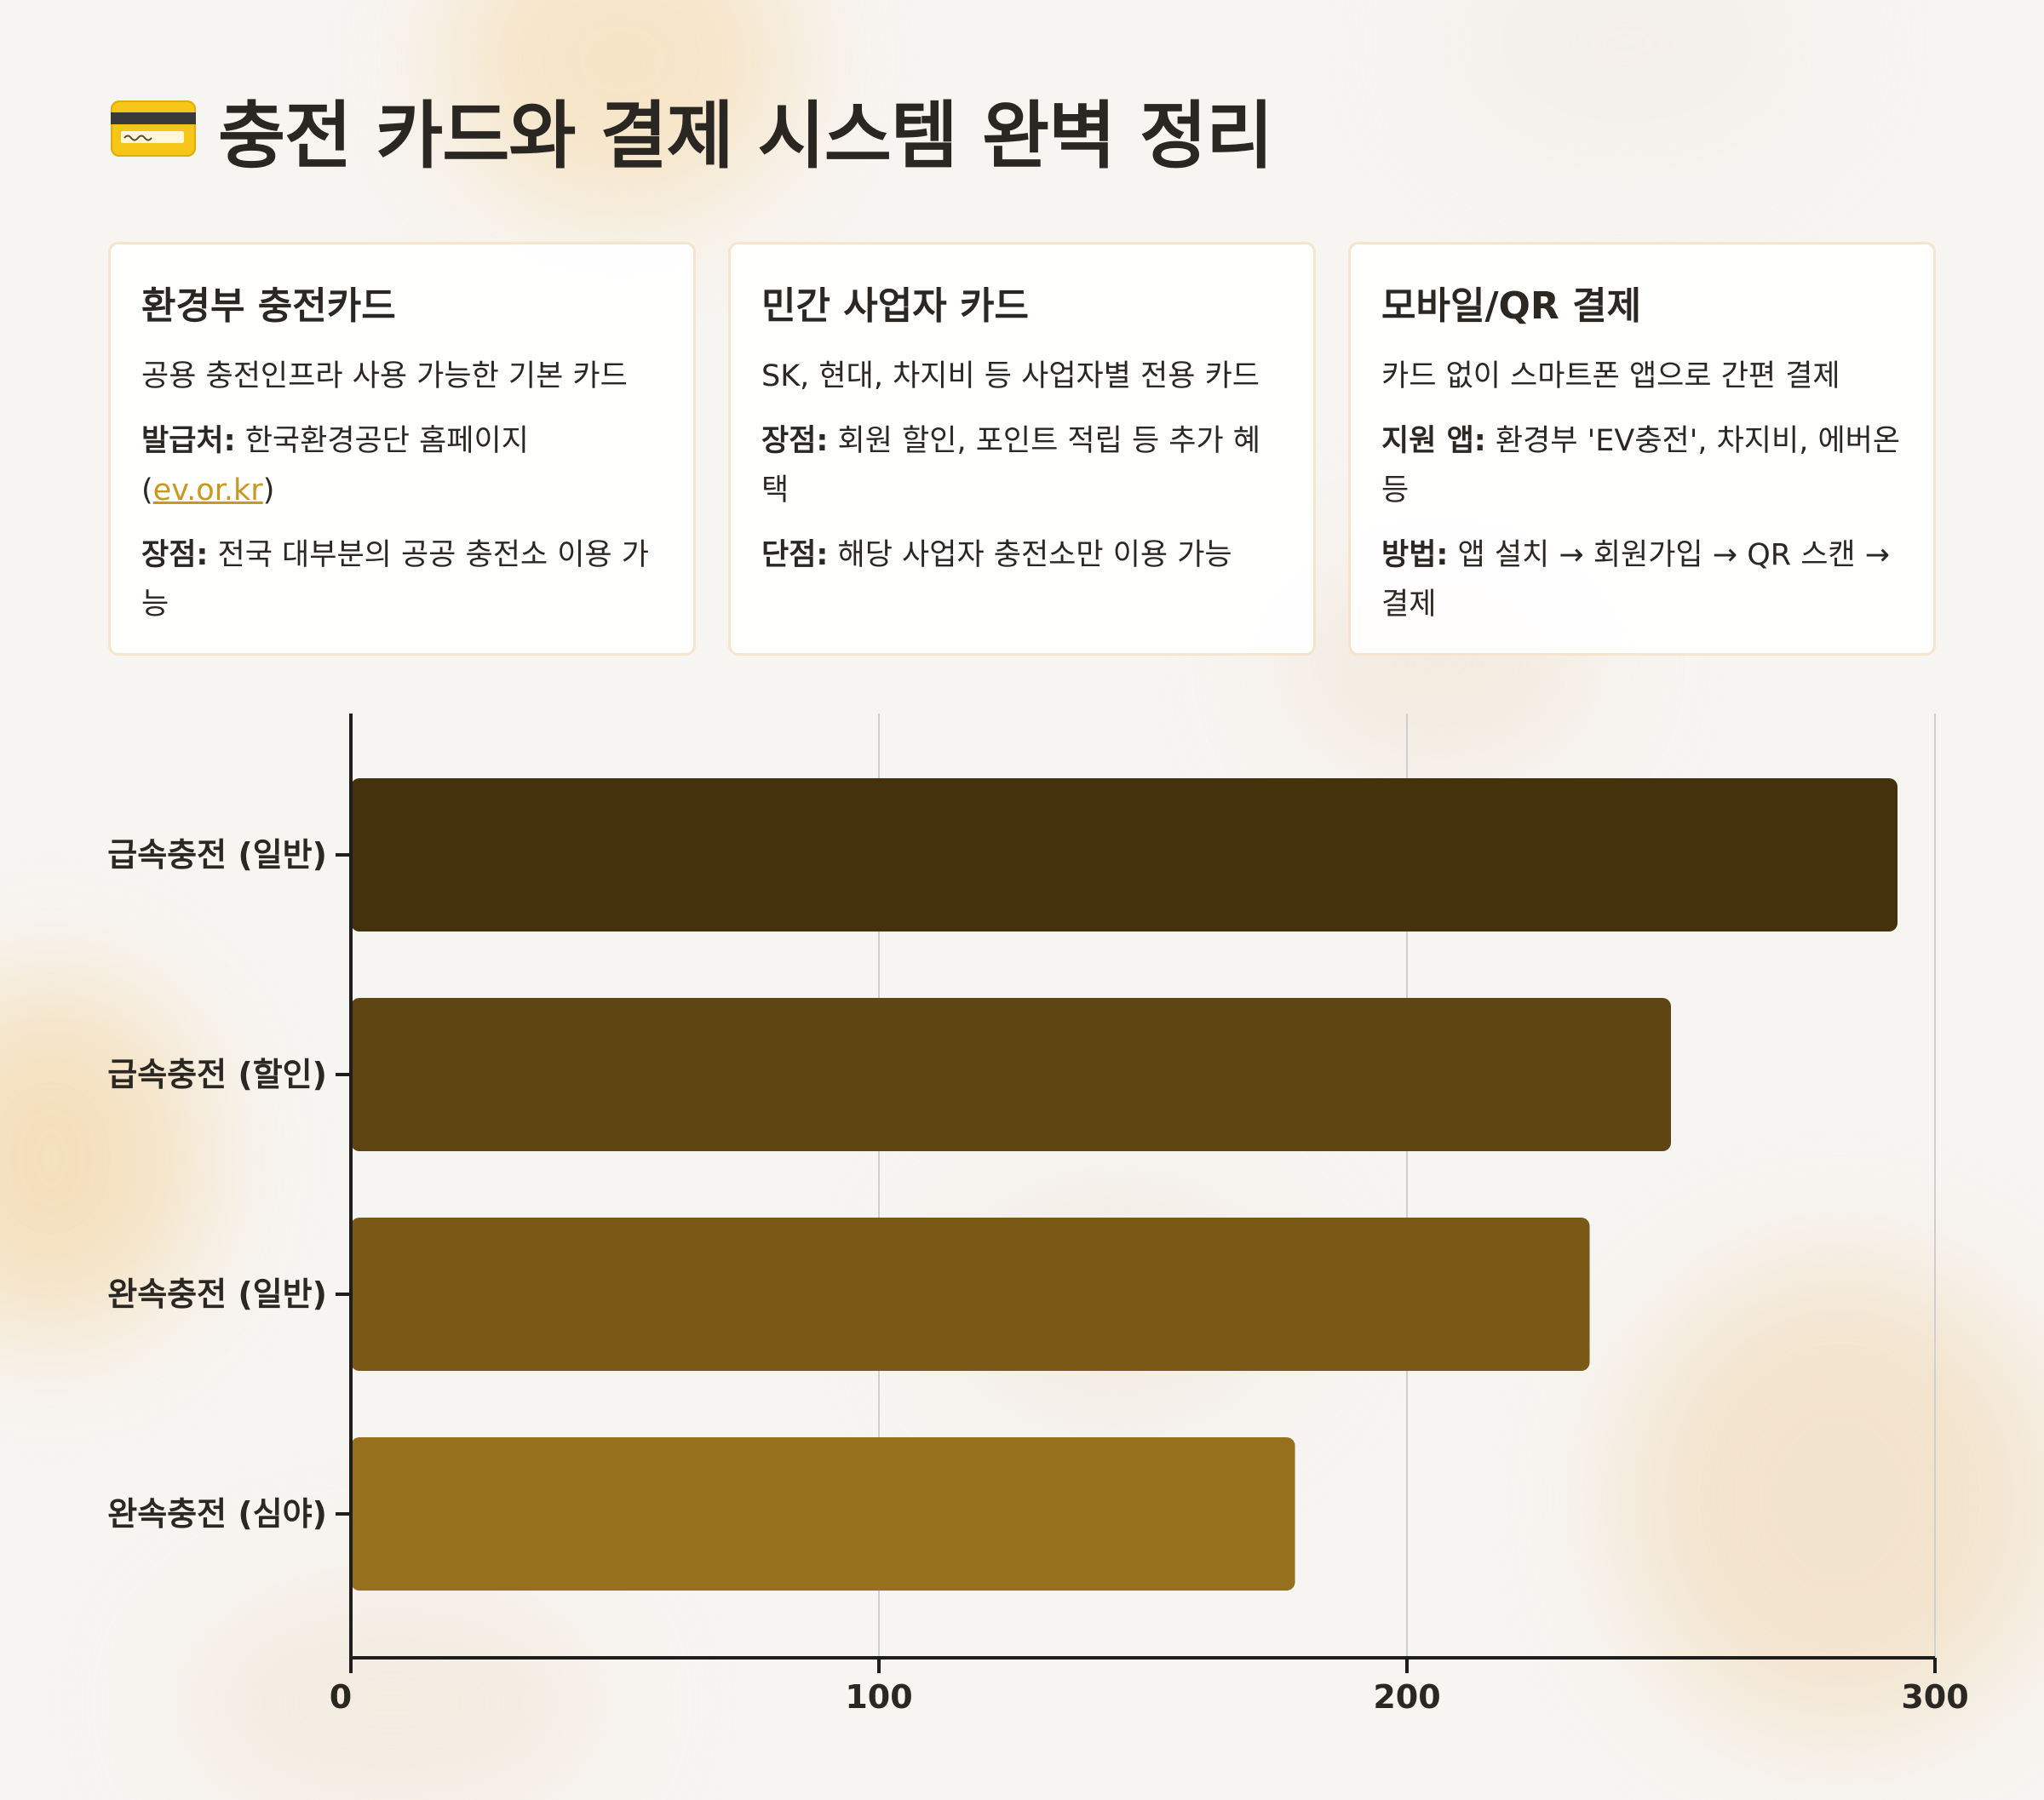  Describe the element at coordinates (1511, 306) in the screenshot. I see `card-title: 모바일/QR 결제` at that location.